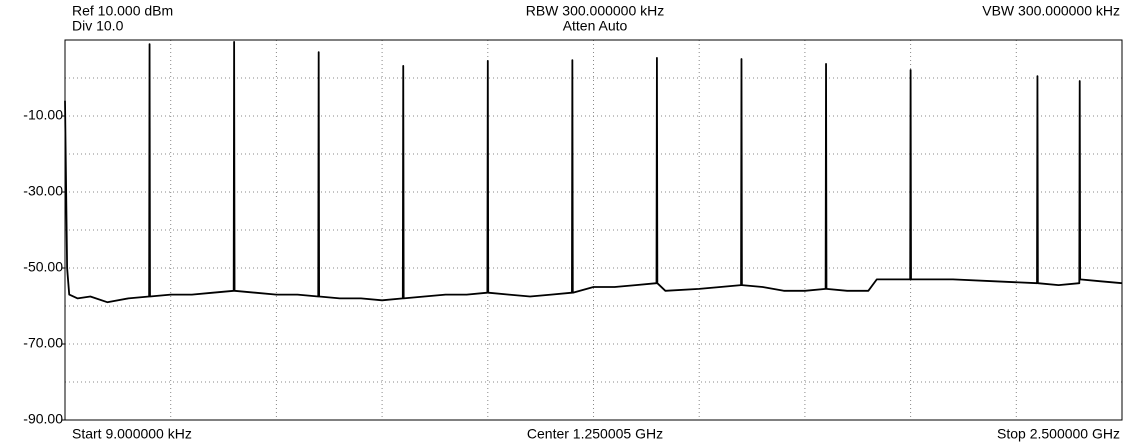  What do you see at coordinates (43, 191) in the screenshot?
I see `y-tick-label: -30.00` at bounding box center [43, 191].